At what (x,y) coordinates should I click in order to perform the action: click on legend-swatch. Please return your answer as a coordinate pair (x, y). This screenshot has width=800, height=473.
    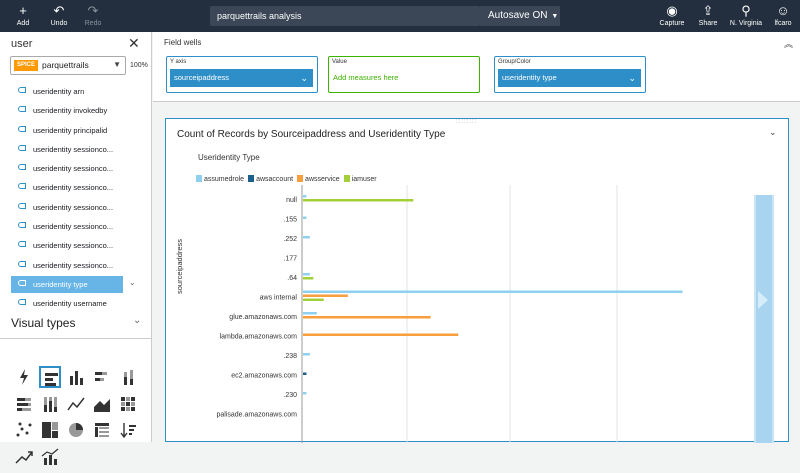
    Looking at the image, I should click on (199, 178).